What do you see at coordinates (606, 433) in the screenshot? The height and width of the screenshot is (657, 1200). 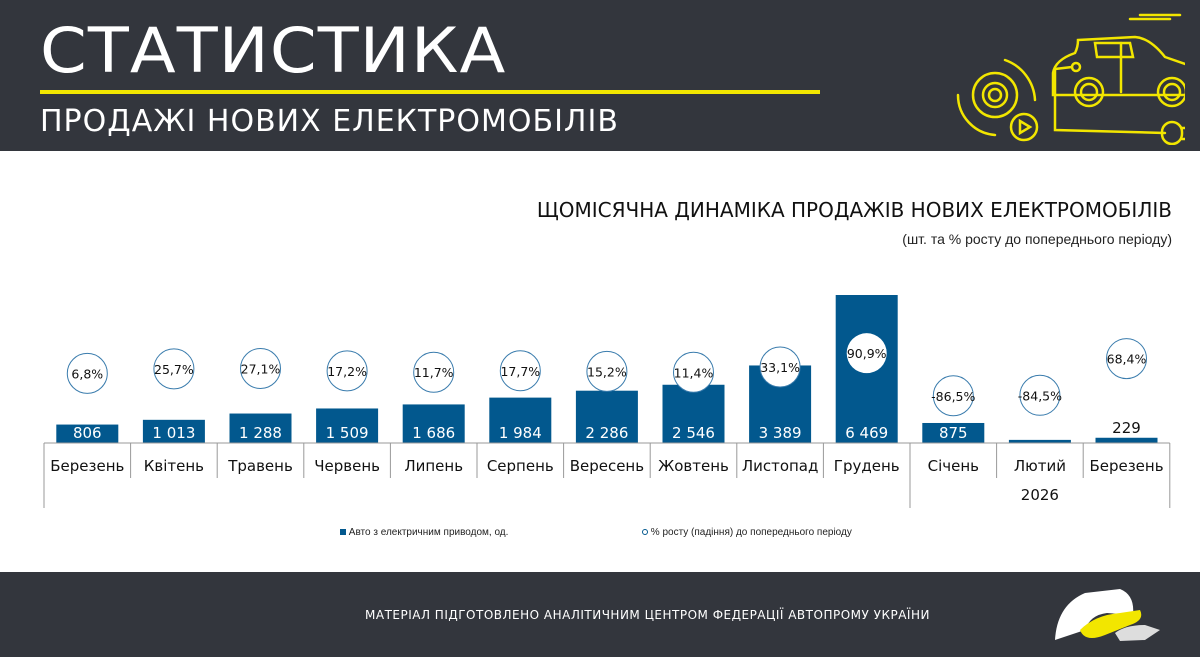 I see `bar-value-label: 2 286` at bounding box center [606, 433].